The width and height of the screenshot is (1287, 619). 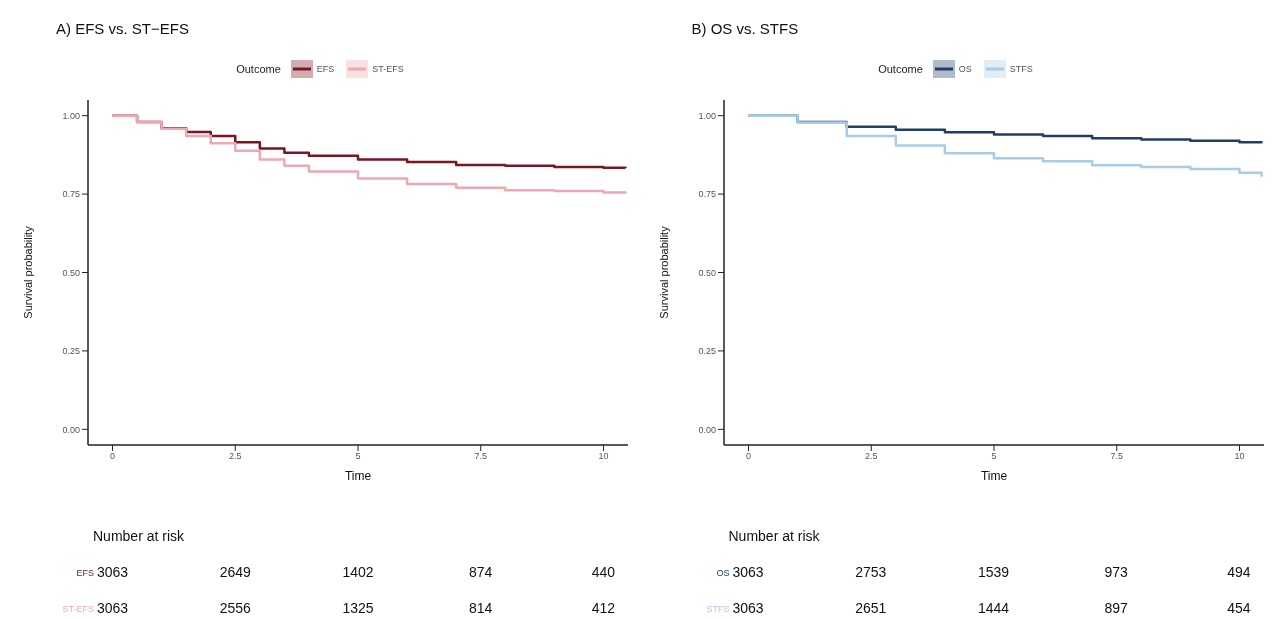 I want to click on text: 1539, so click(x=993, y=572).